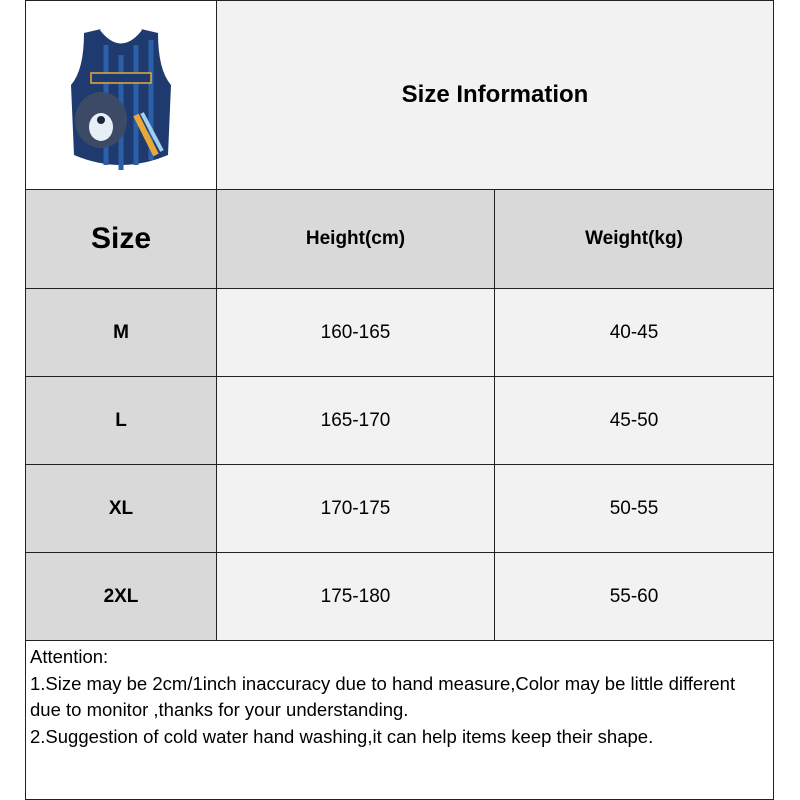 This screenshot has height=800, width=800. I want to click on size-cell: XL, so click(121, 508).